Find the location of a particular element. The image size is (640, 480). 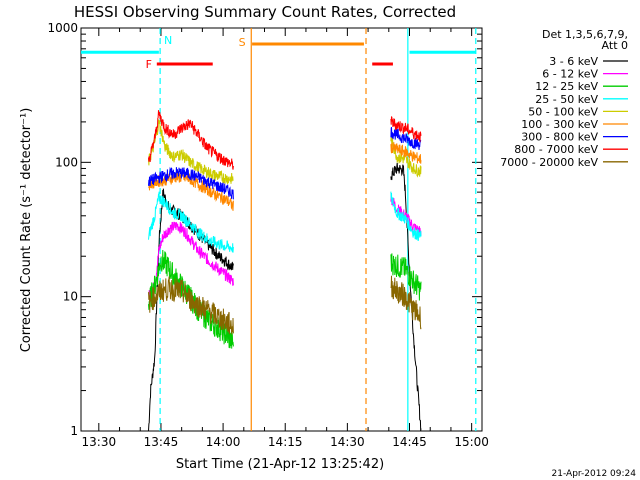

x-axis-label: Start Time (21-Apr-12 13:25:42) is located at coordinates (280, 464).